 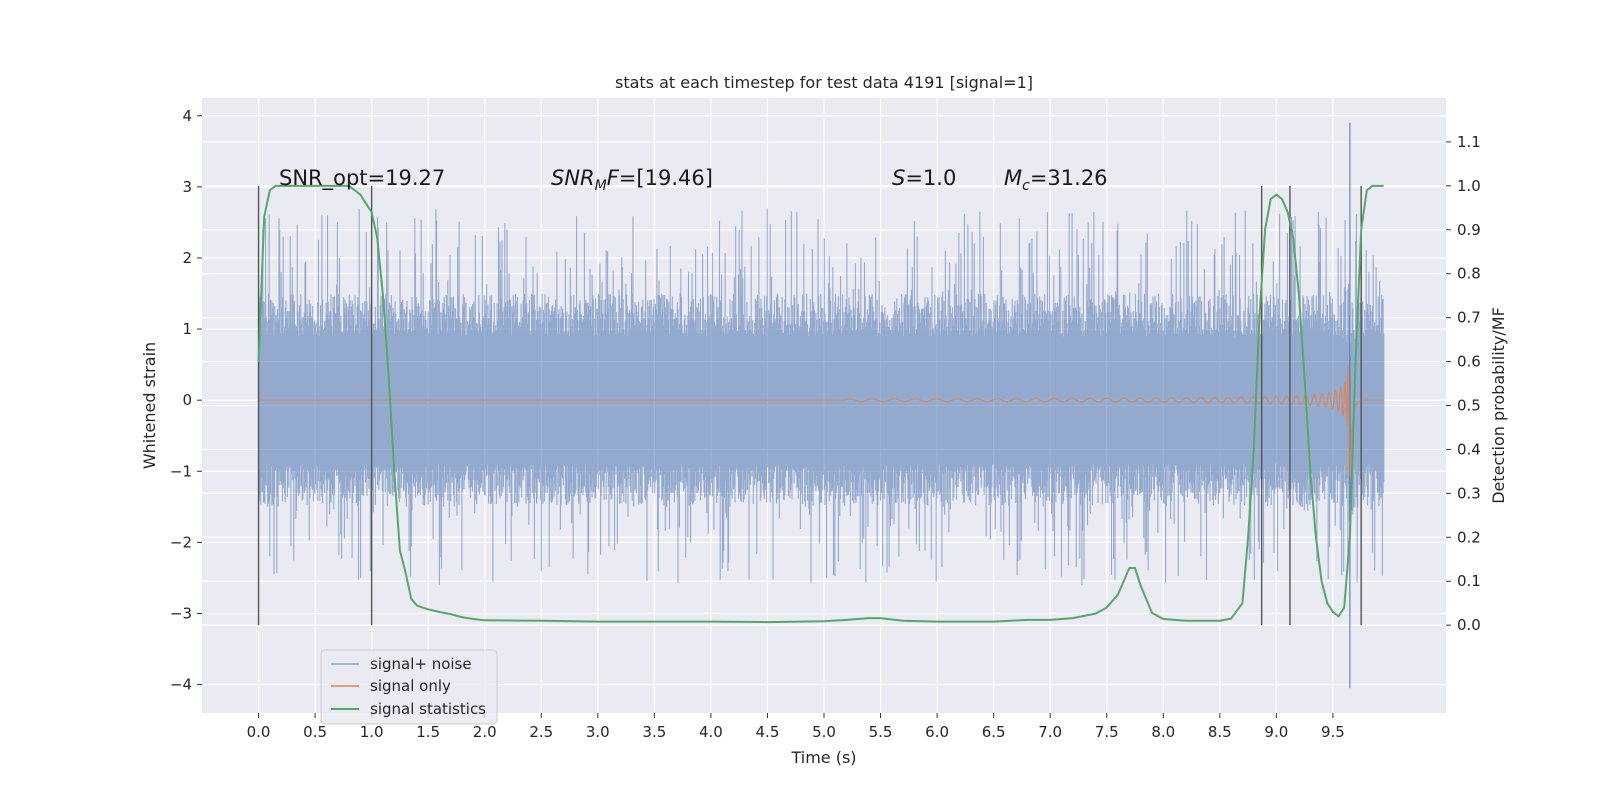 I want to click on y-tick-label: 4, so click(x=187, y=116).